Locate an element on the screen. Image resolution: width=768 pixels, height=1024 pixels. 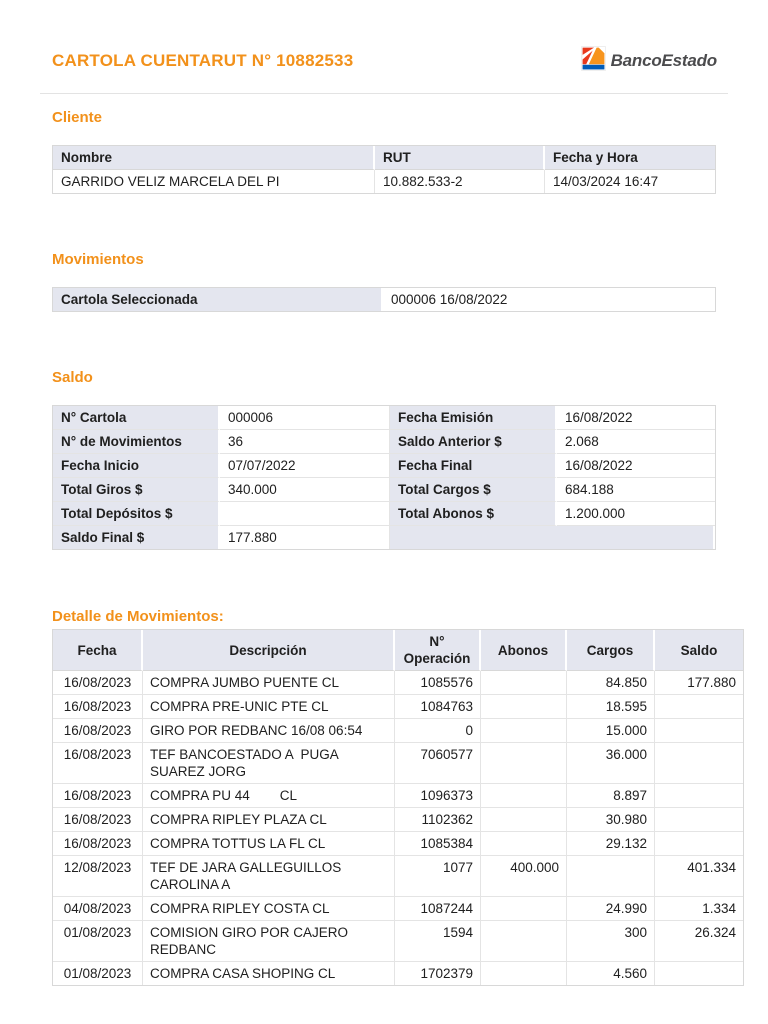
cartola-seleccionada-row: Cartola Seleccionada 000006 16/08/2022 is located at coordinates (384, 299).